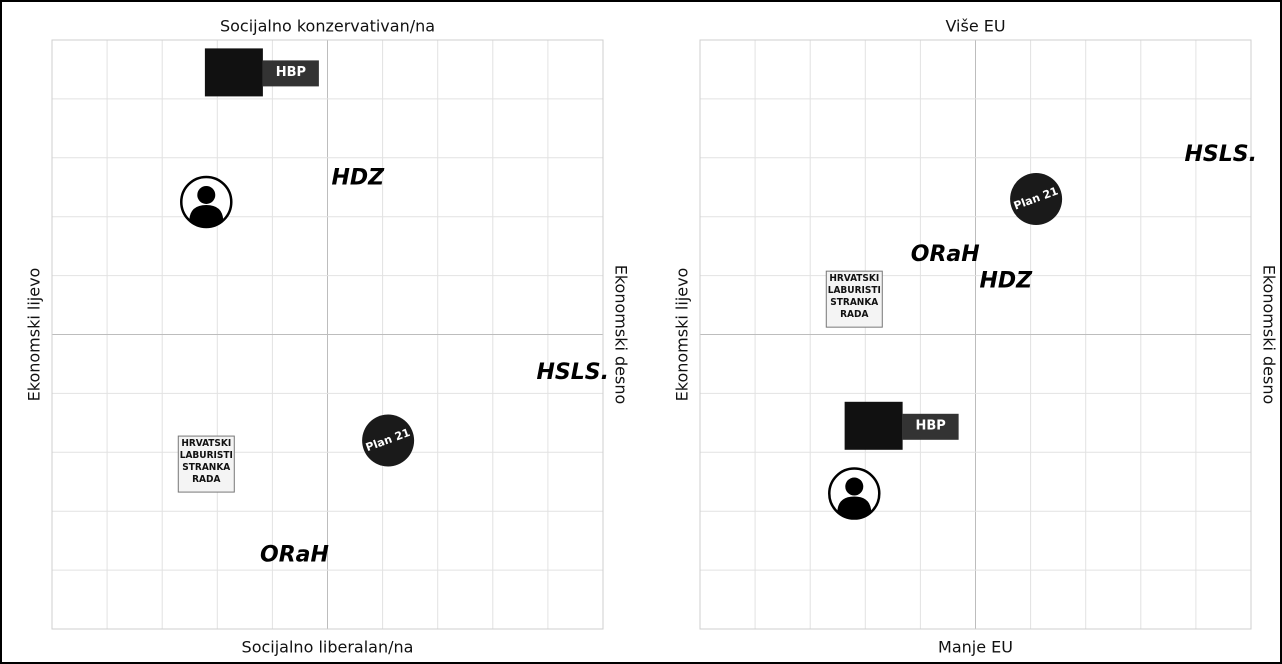 The height and width of the screenshot is (664, 1282). What do you see at coordinates (975, 647) in the screenshot?
I see `axis-label-bottom: Manje EU` at bounding box center [975, 647].